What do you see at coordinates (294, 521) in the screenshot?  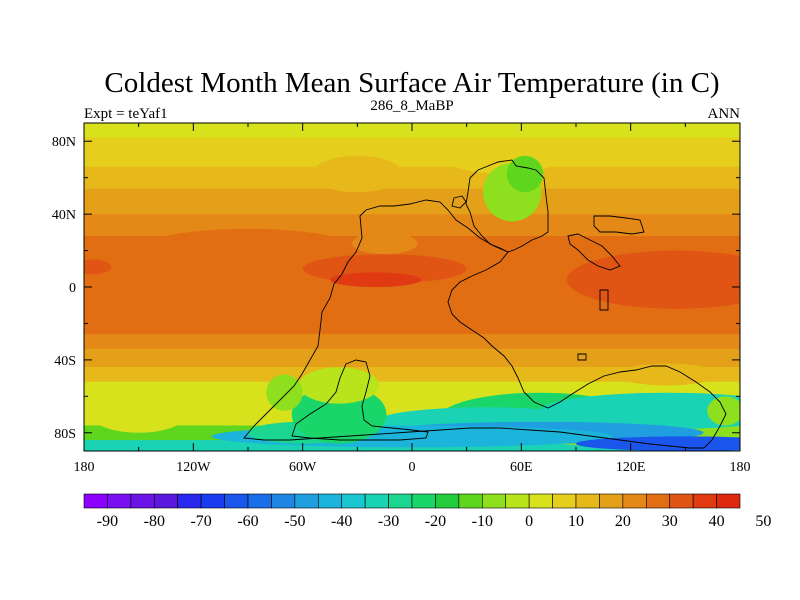 I see `colorbar-label: -50` at bounding box center [294, 521].